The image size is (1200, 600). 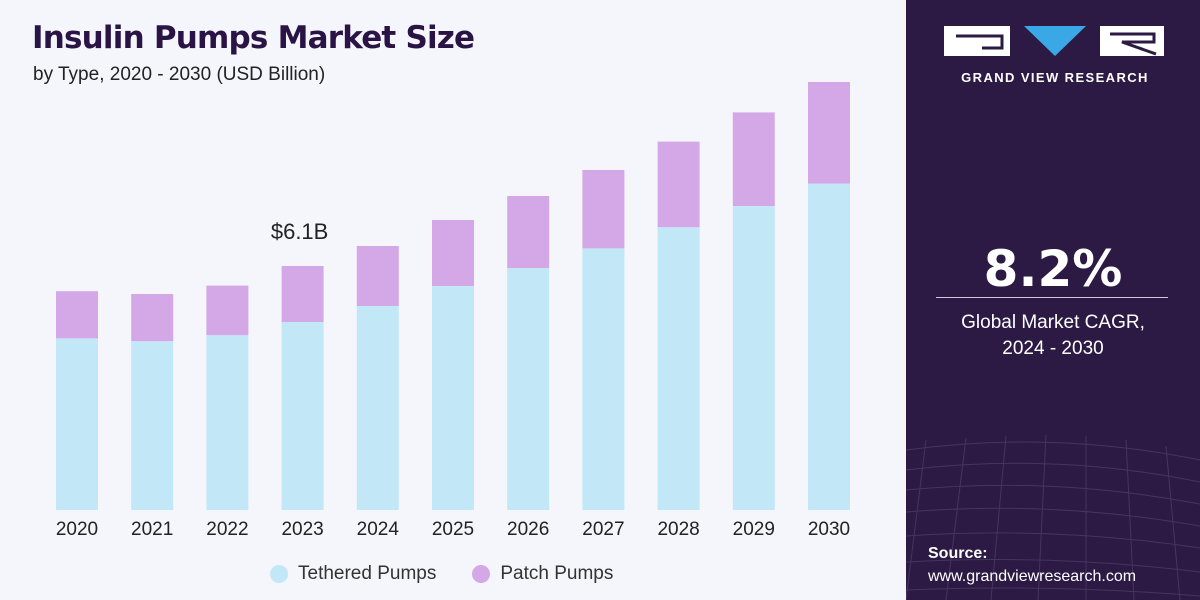 What do you see at coordinates (603, 379) in the screenshot?
I see `bar-tethered-2027` at bounding box center [603, 379].